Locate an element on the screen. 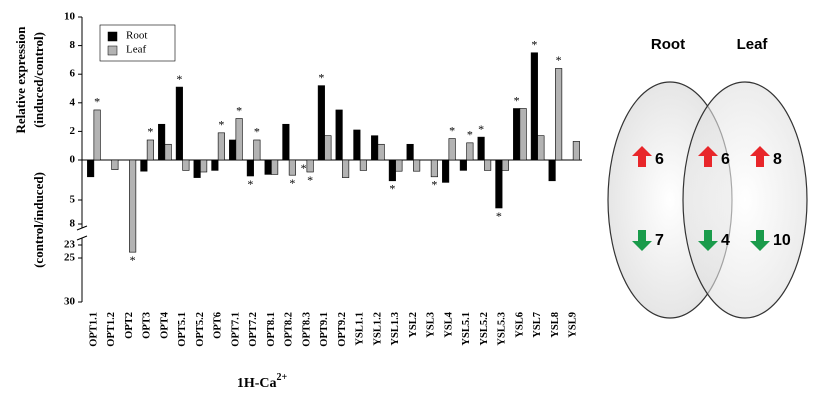 This screenshot has width=828, height=405. x-label-main: 1H-Ca is located at coordinates (257, 383).